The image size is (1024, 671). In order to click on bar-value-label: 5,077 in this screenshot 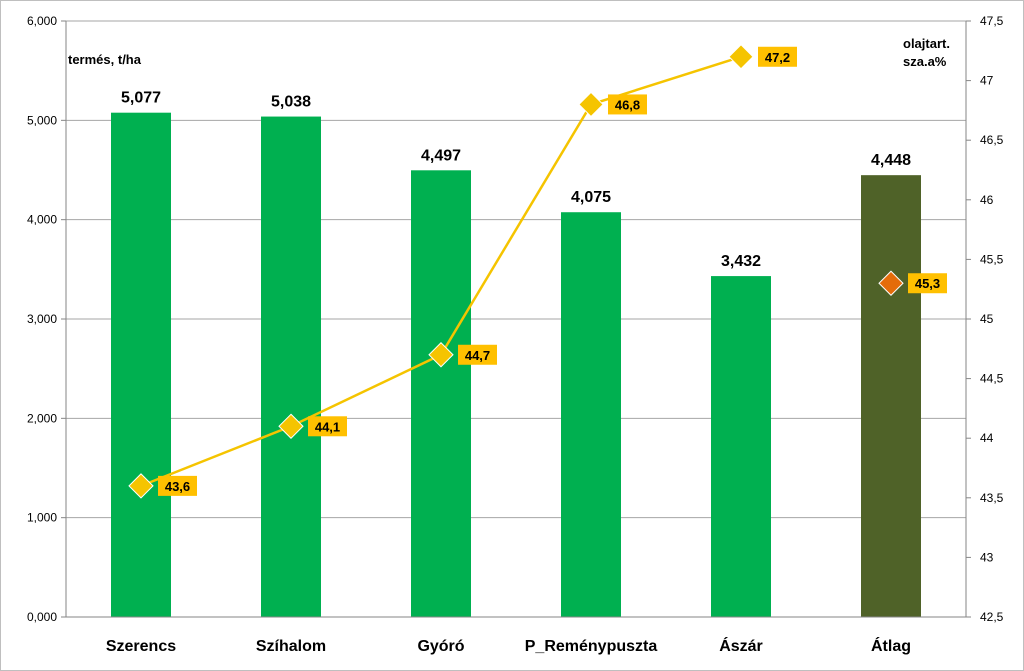, I will do `click(141, 98)`.